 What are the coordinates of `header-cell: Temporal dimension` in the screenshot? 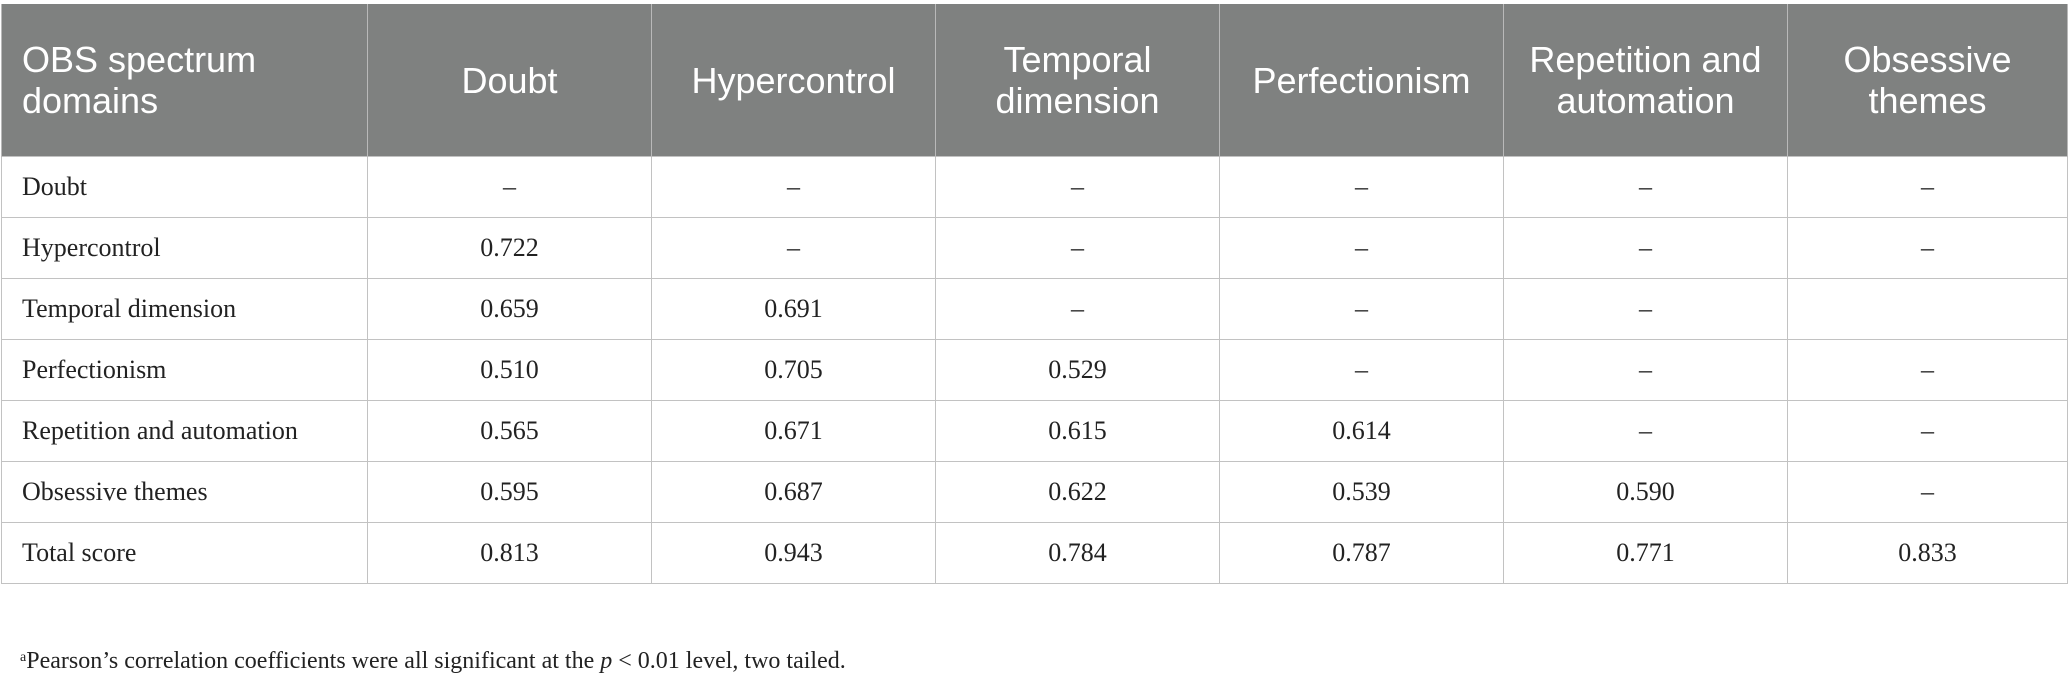 It's located at (1077, 80).